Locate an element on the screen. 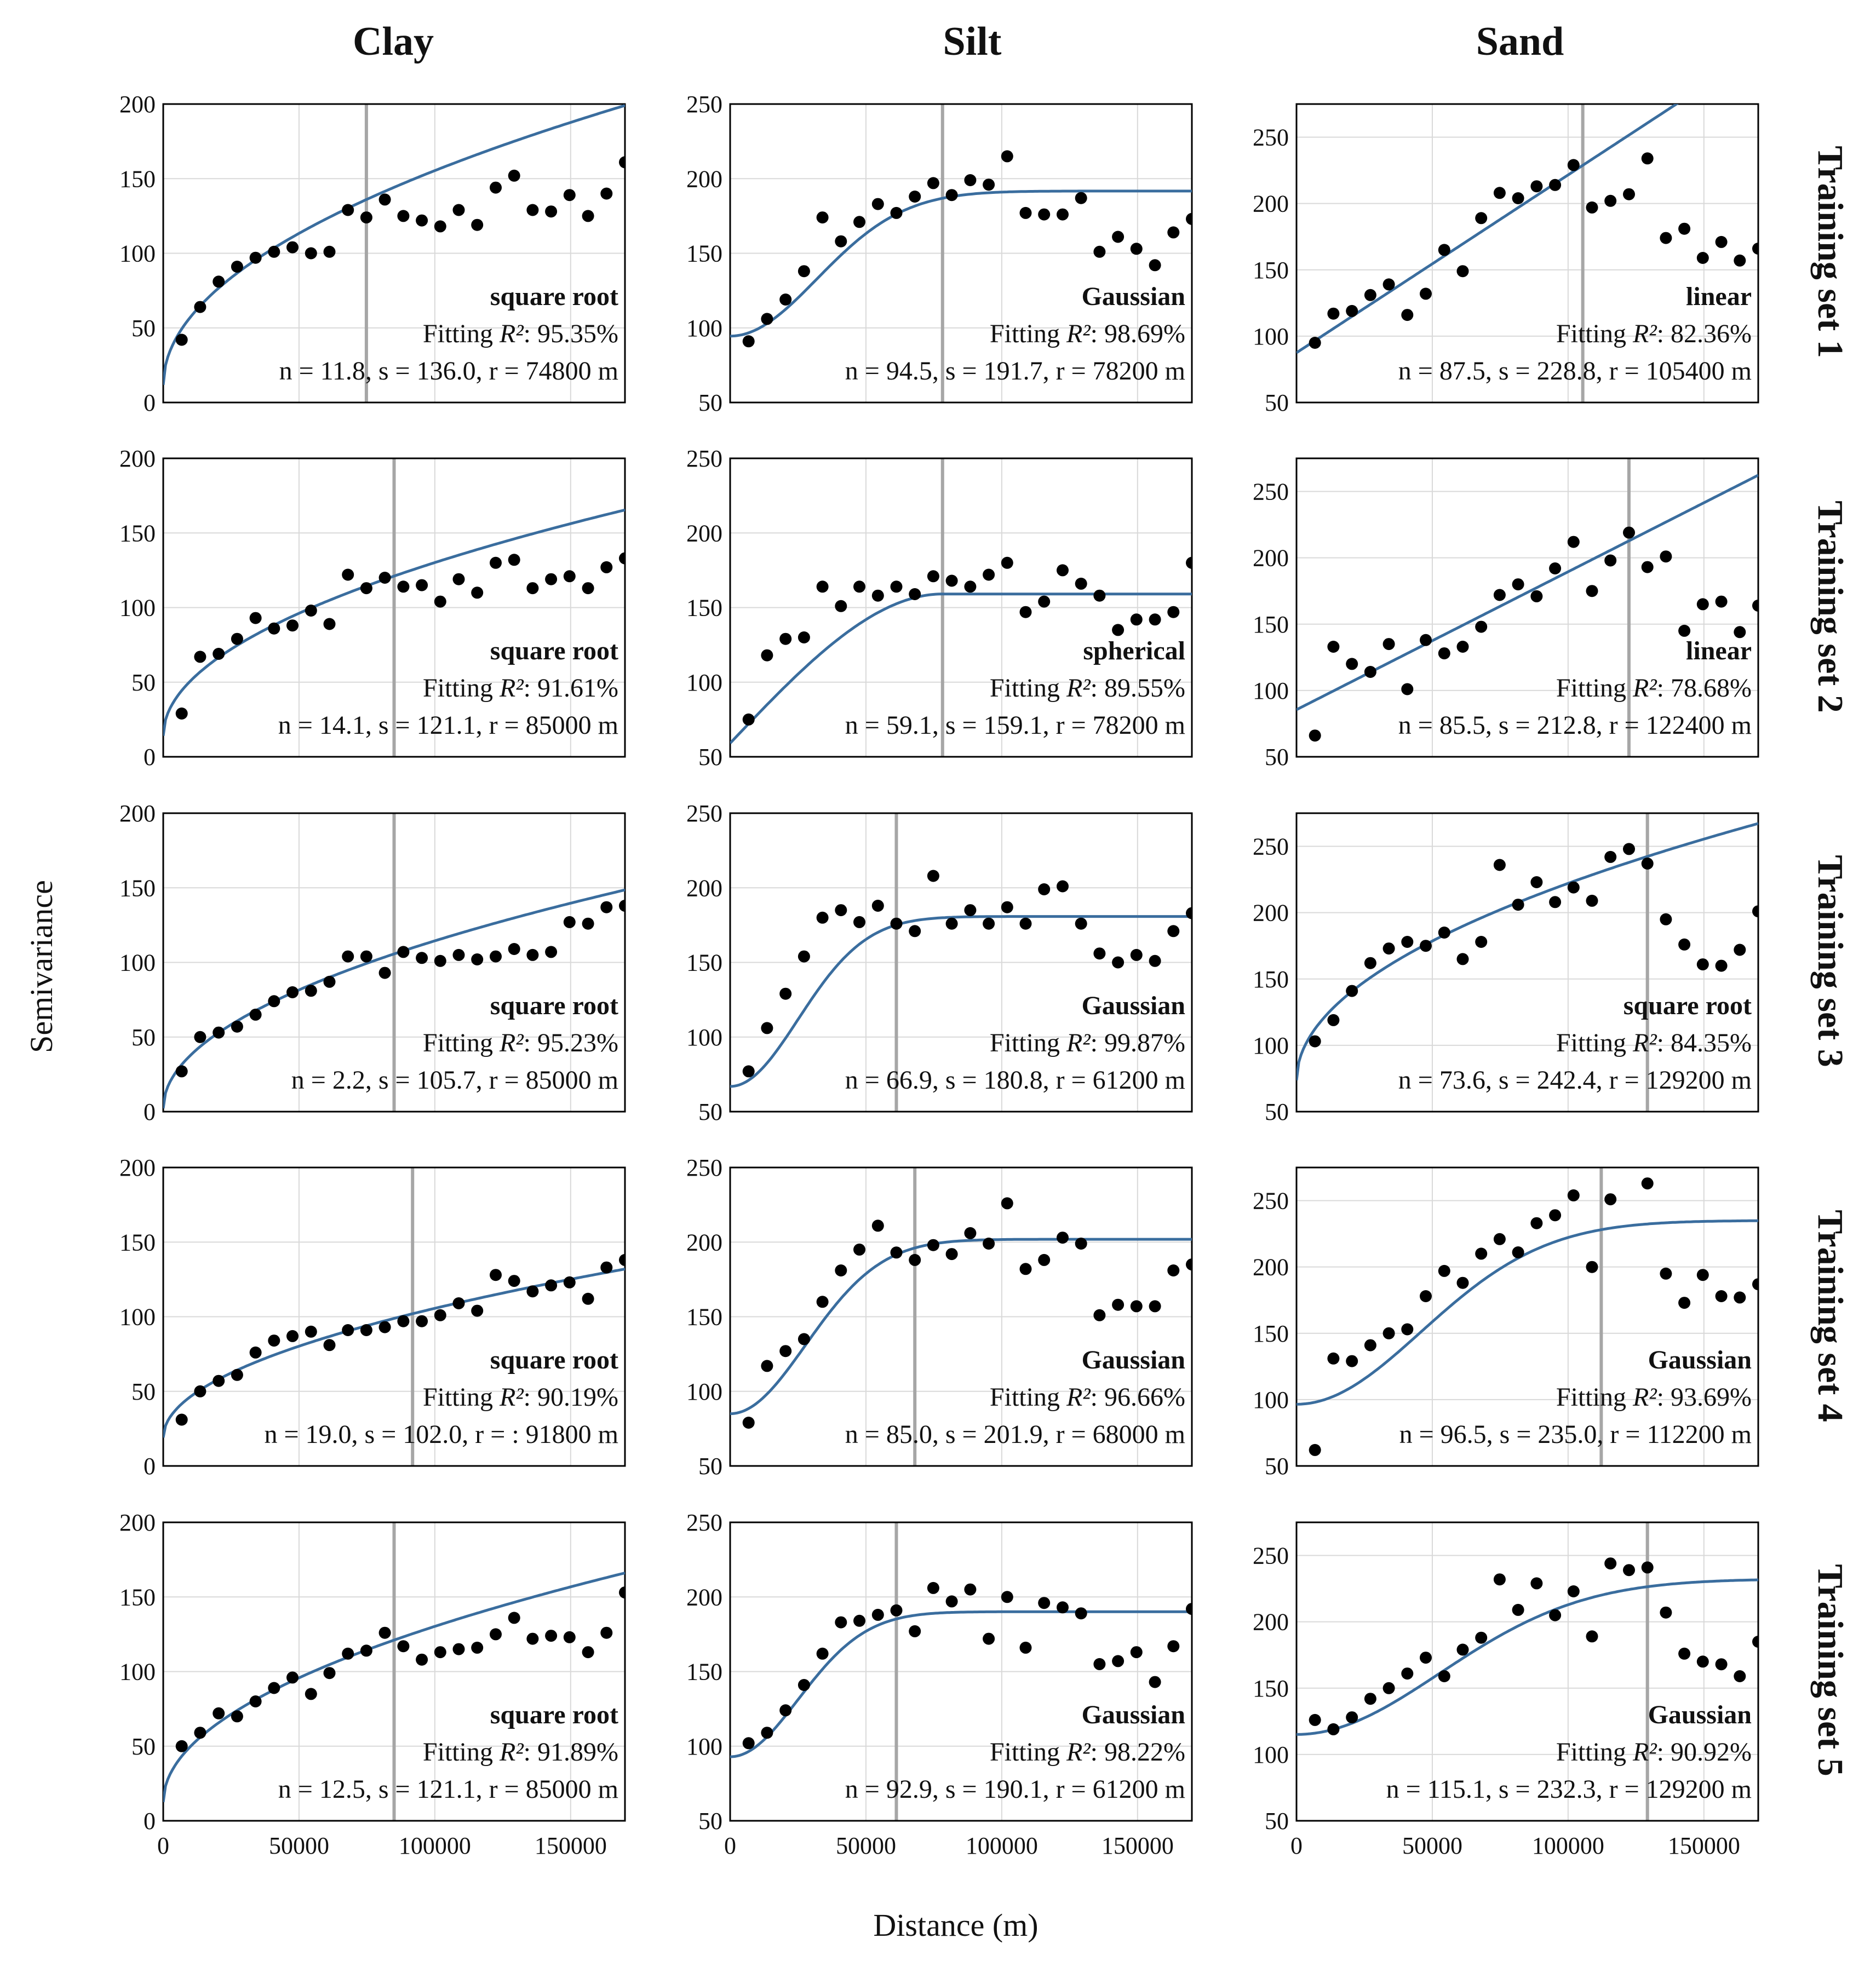  r2-value-part: : 89.55% is located at coordinates (1138, 688).